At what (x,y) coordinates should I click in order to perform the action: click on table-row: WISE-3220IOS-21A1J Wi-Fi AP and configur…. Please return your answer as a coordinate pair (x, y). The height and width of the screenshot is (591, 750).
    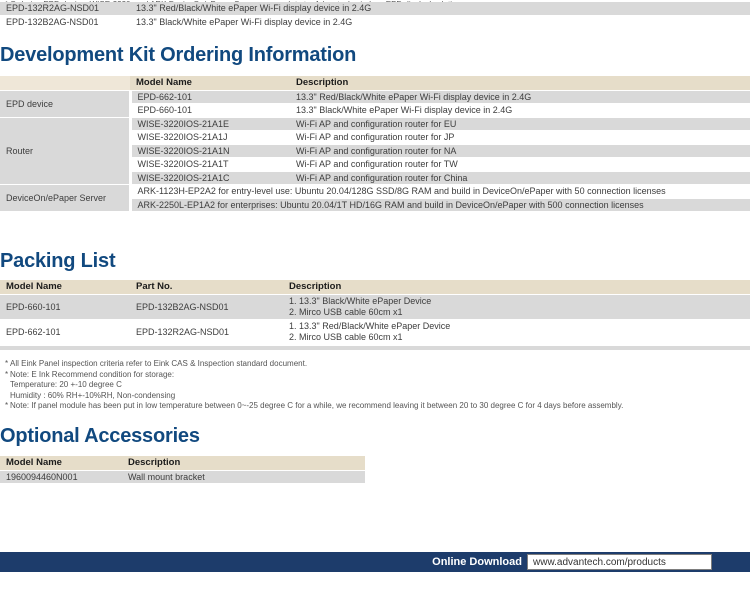
    Looking at the image, I should click on (375, 137).